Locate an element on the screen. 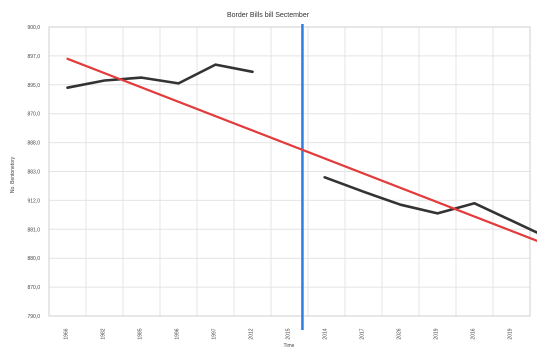 The height and width of the screenshot is (351, 537). y-axis-title: No. Bentonetory is located at coordinates (13, 174).